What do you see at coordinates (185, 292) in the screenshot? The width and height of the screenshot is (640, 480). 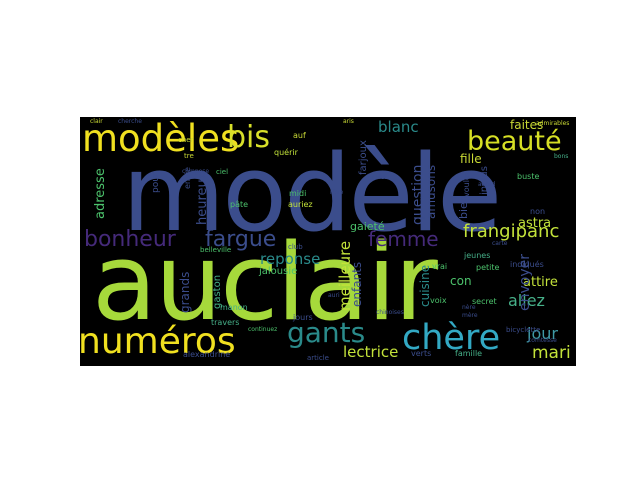 I see `word-grands: grands` at bounding box center [185, 292].